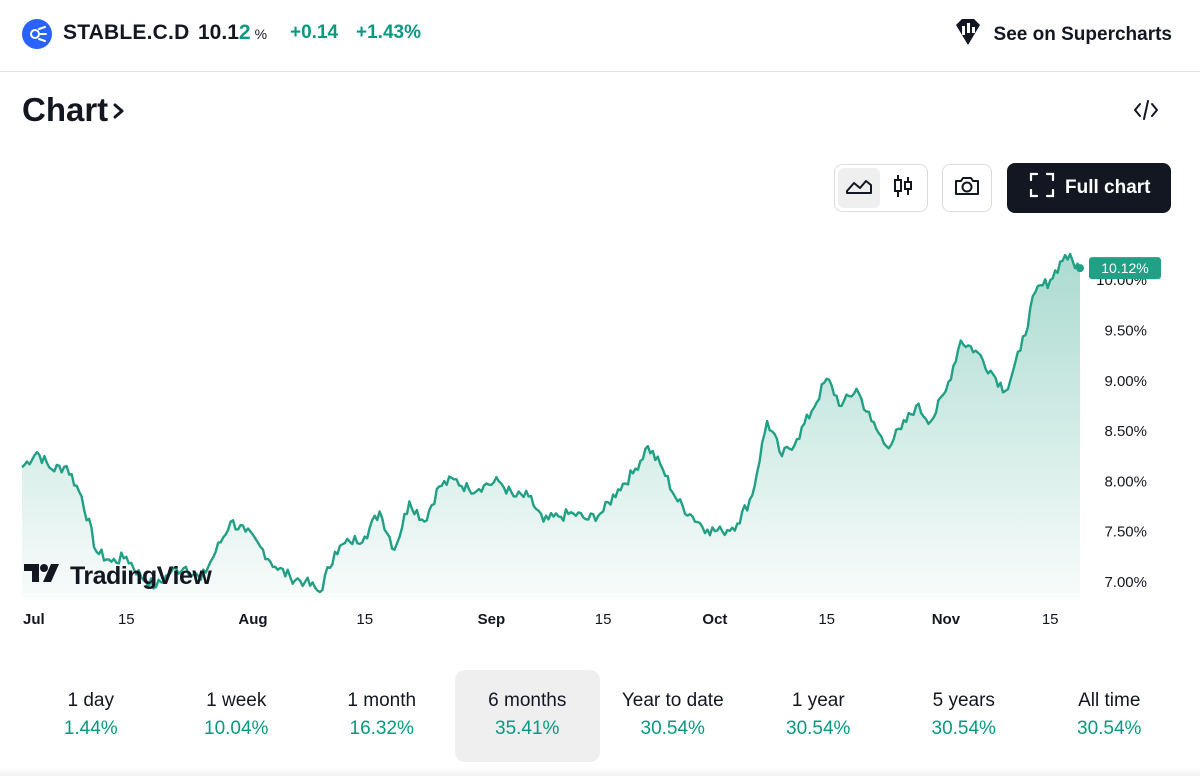  What do you see at coordinates (91, 716) in the screenshot?
I see `period-tab-1-day: 1 day 1.44%` at bounding box center [91, 716].